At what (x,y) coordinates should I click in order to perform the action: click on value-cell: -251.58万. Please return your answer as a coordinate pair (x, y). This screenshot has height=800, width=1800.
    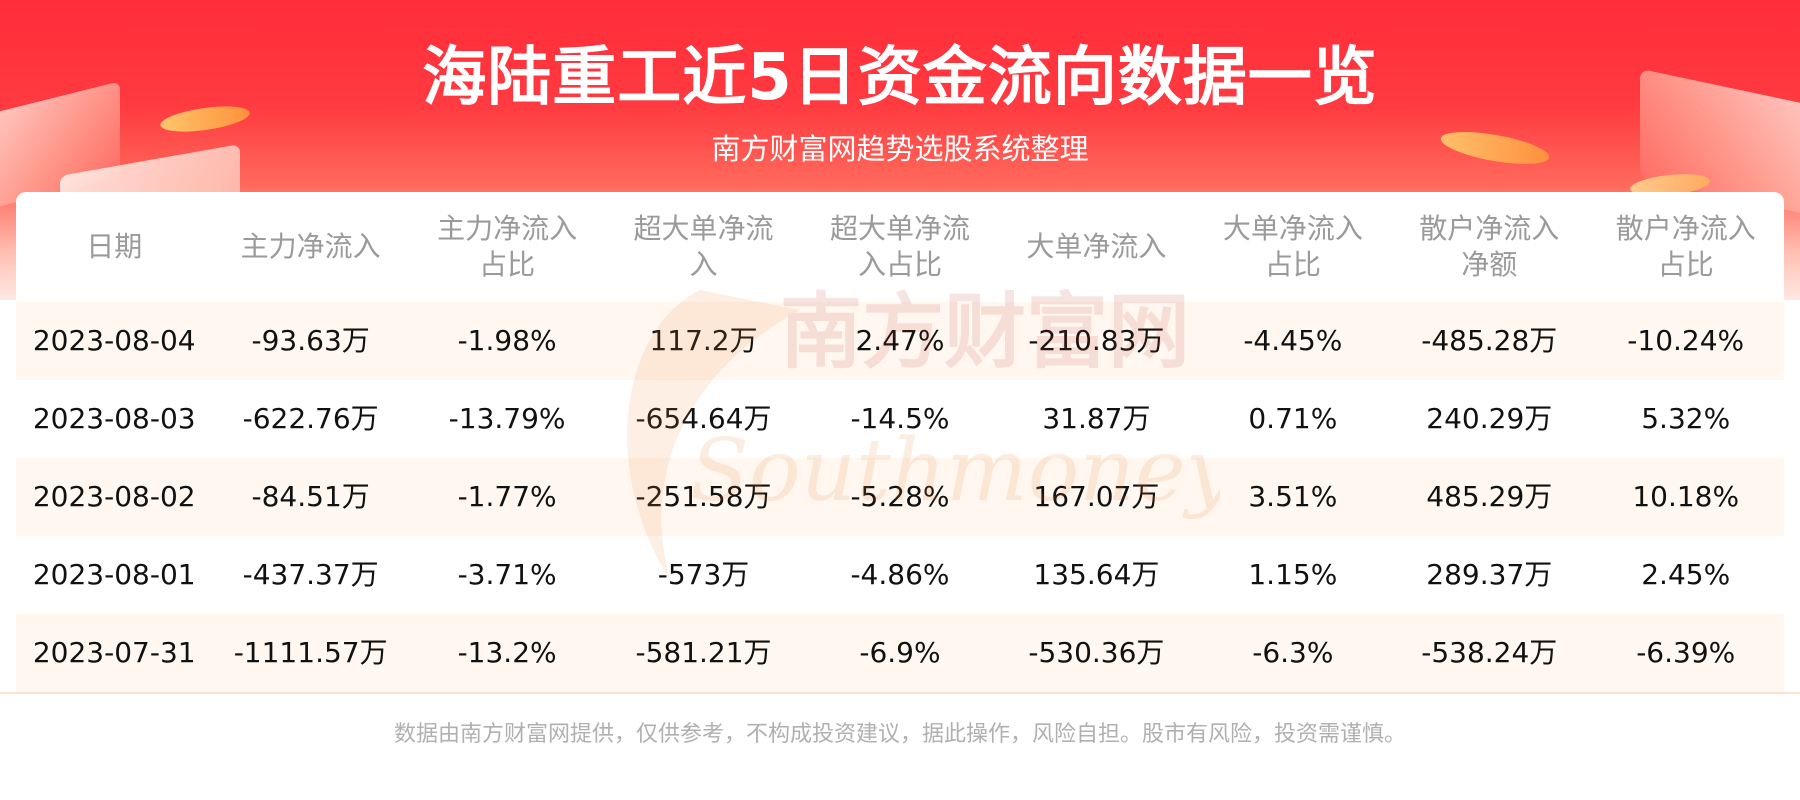
    Looking at the image, I should click on (703, 496).